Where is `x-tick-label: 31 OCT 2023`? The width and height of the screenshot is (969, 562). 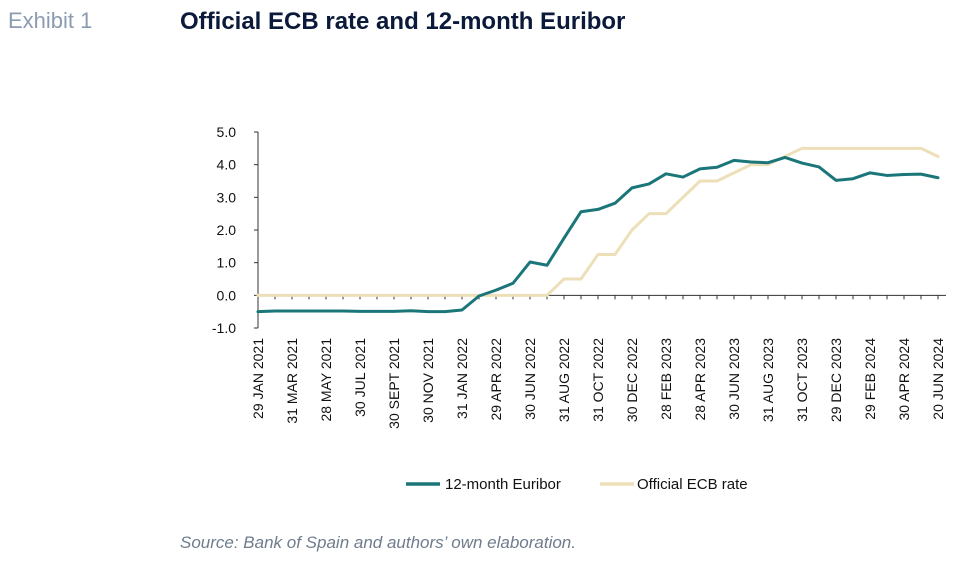
x-tick-label: 31 OCT 2023 is located at coordinates (802, 380).